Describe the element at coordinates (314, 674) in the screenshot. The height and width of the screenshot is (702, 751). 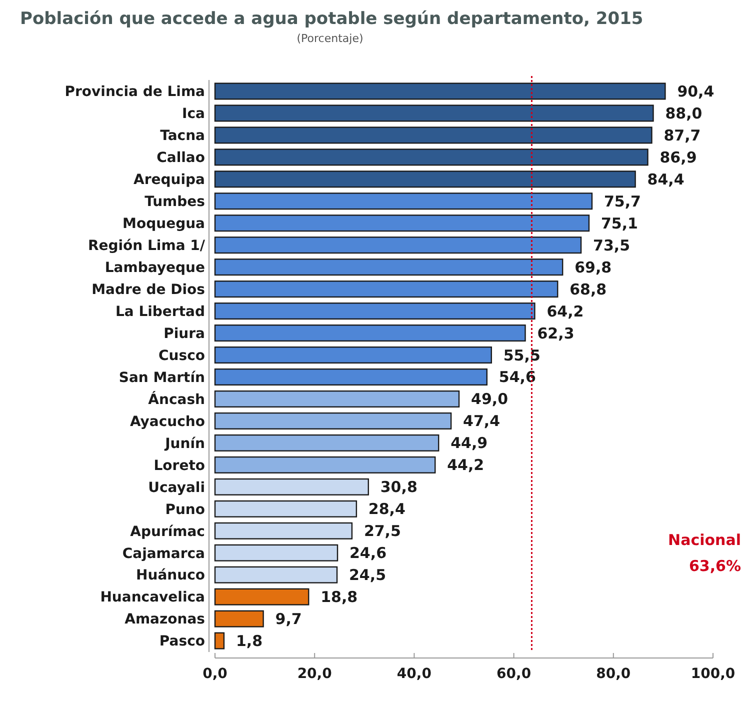
I see `x-tick-label: 20,0` at that location.